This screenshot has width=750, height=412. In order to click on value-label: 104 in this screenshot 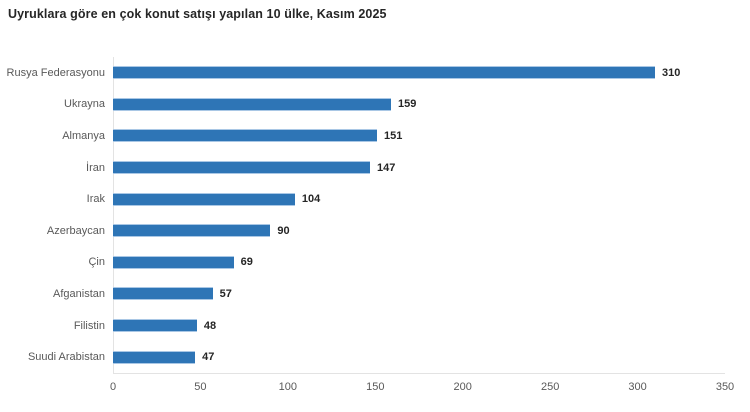, I will do `click(311, 199)`.